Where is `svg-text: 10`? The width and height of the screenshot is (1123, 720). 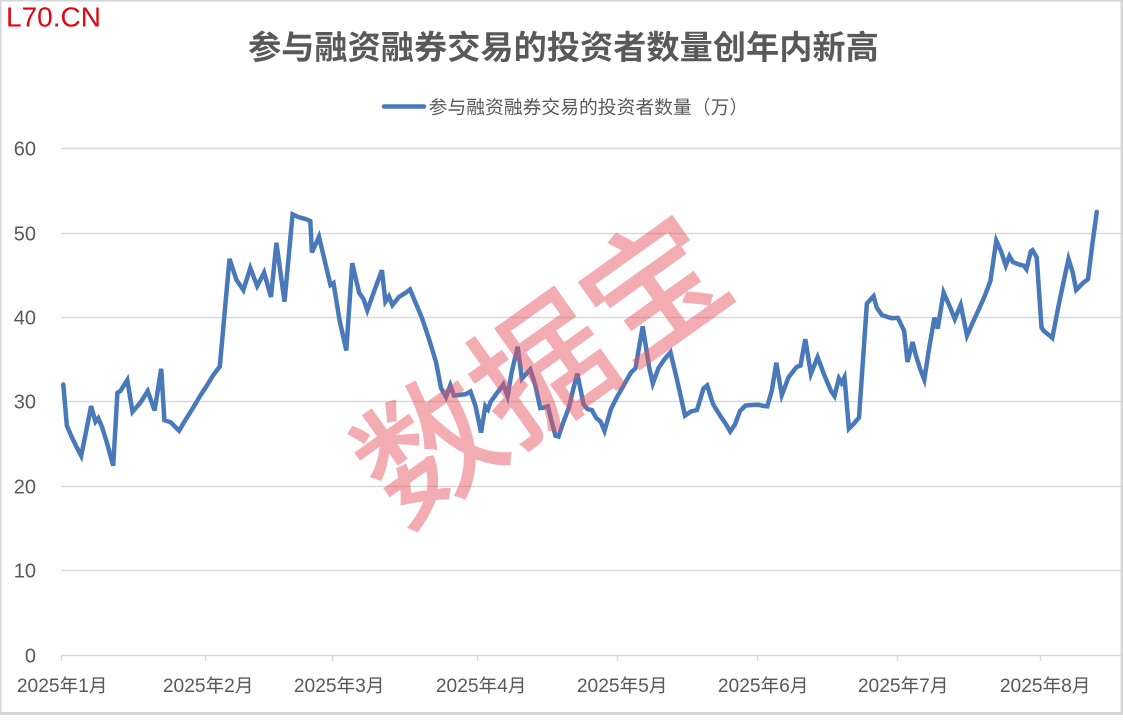 svg-text: 10 is located at coordinates (25, 571).